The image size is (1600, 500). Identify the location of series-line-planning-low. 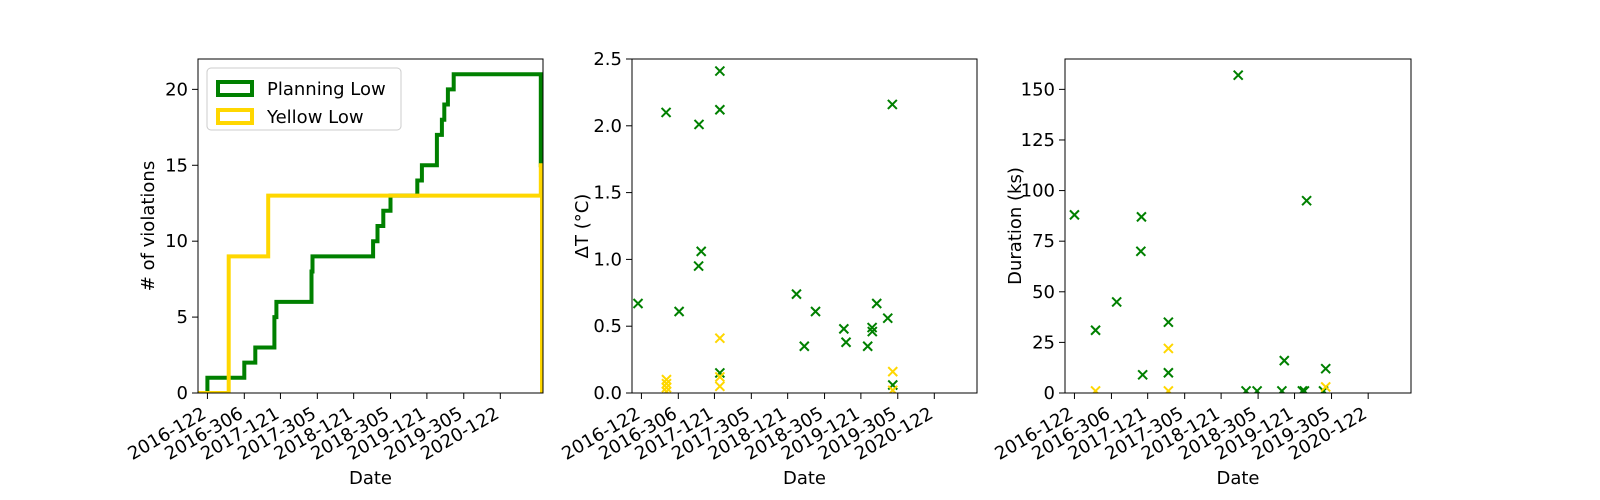
(370, 232).